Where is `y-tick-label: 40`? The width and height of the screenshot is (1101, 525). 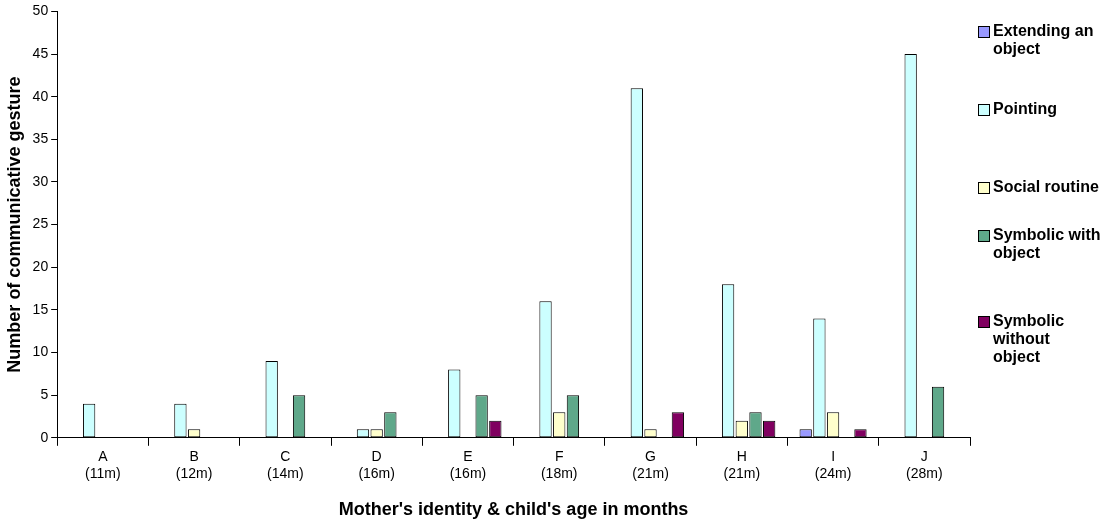 y-tick-label: 40 is located at coordinates (40, 95).